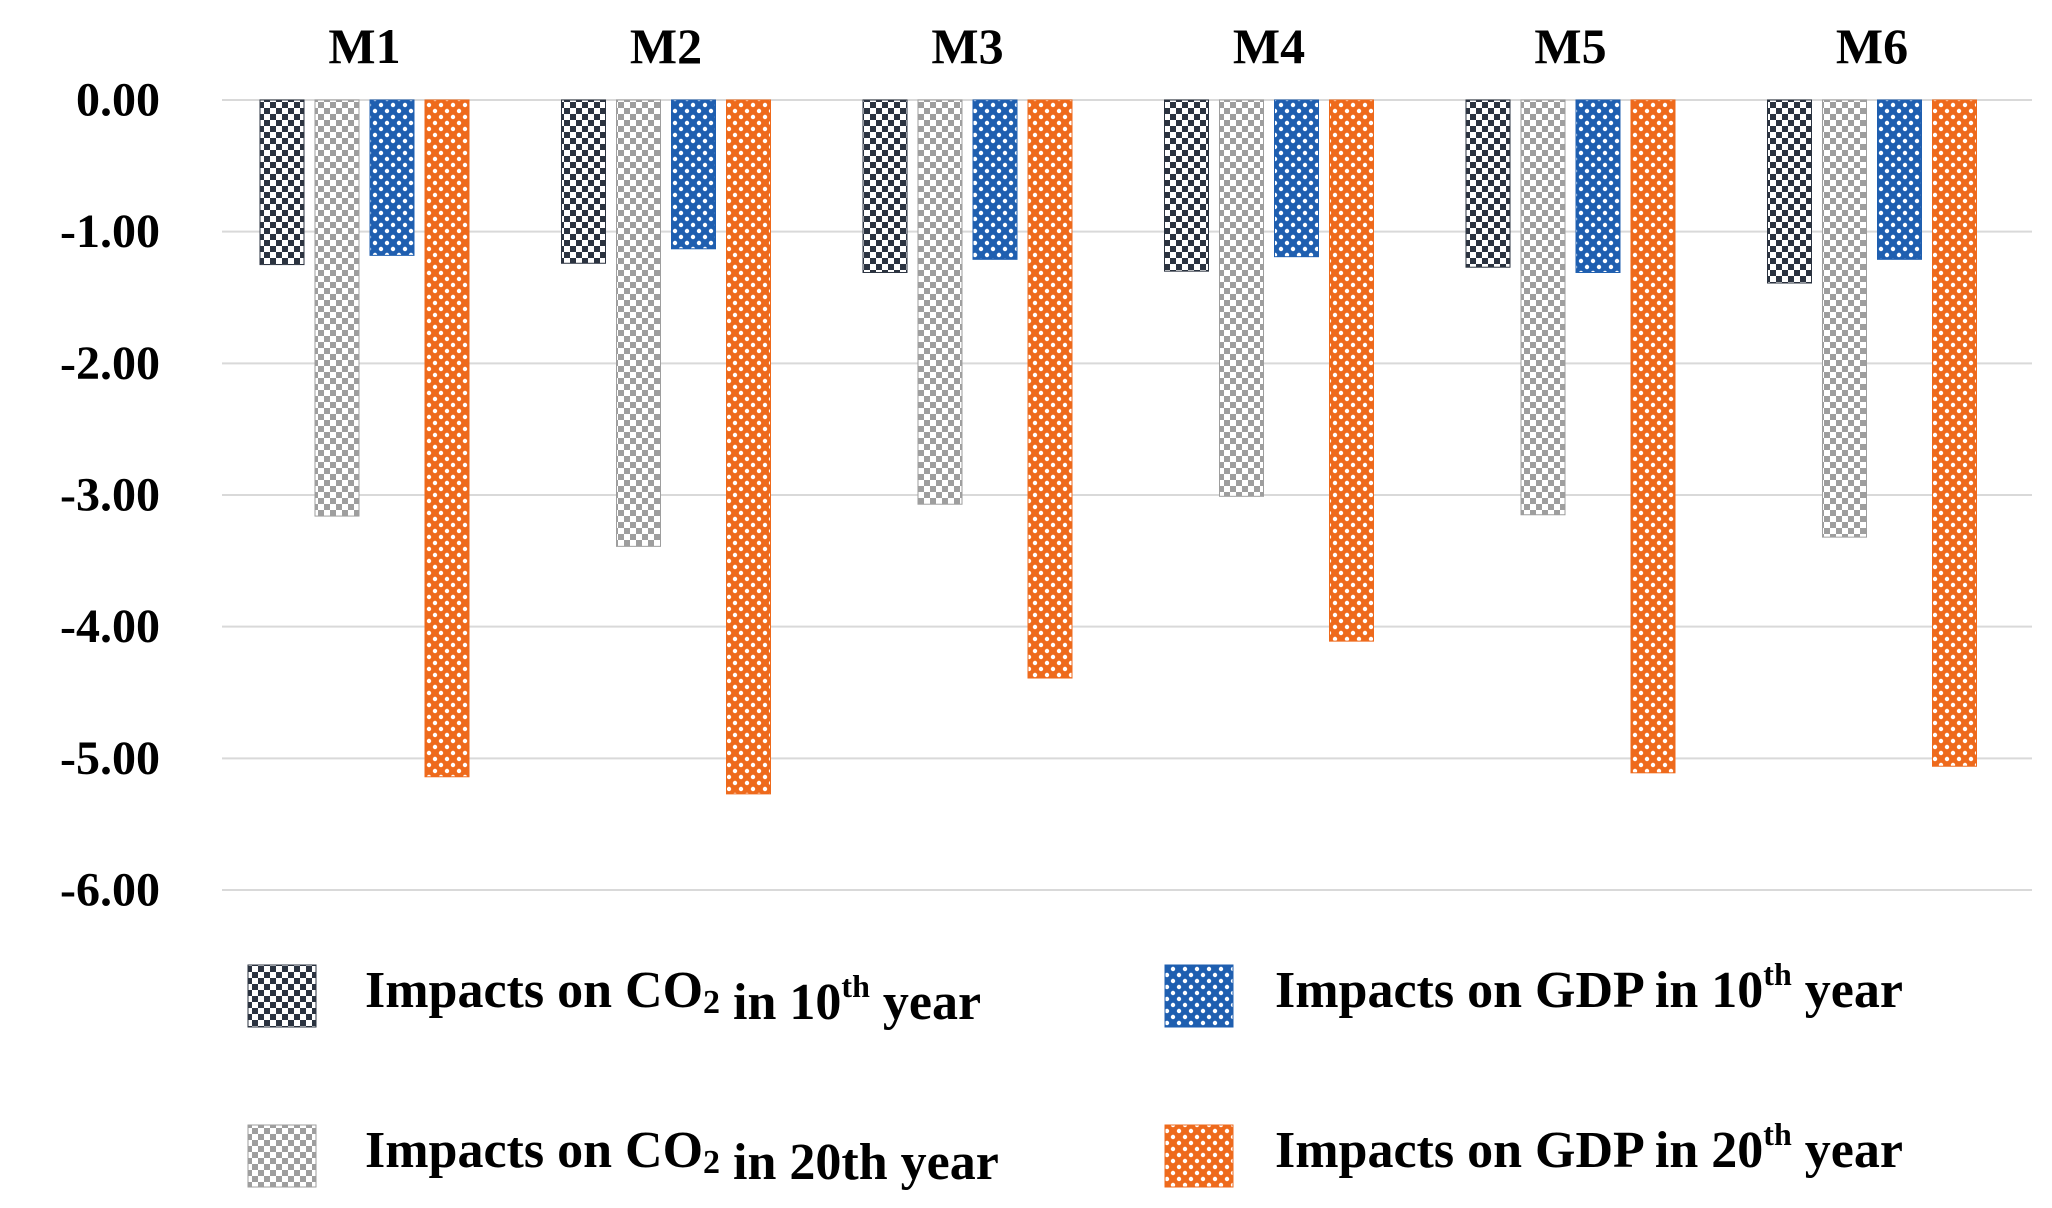  What do you see at coordinates (682, 1156) in the screenshot?
I see `legend-label: Impacts on CO2 in 20th year` at bounding box center [682, 1156].